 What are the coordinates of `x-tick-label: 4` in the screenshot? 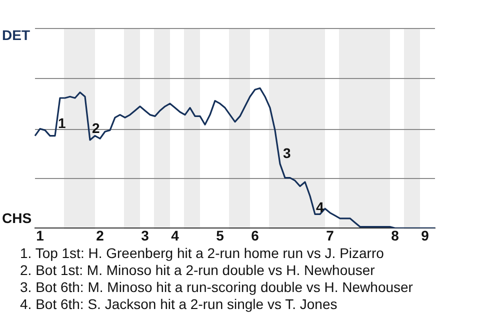 It's located at (175, 235).